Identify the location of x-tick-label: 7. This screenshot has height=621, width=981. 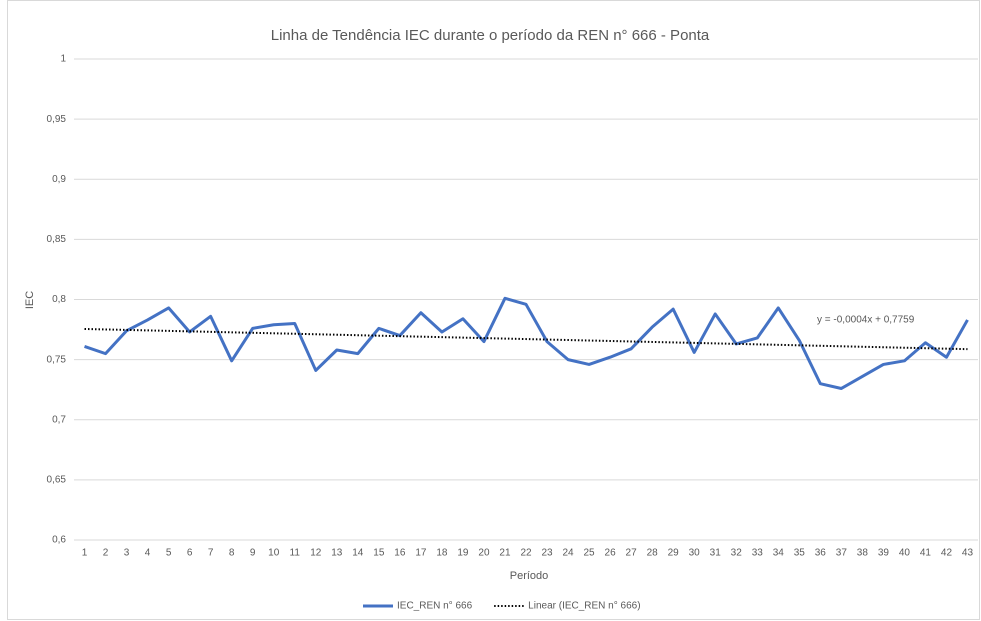
(211, 553).